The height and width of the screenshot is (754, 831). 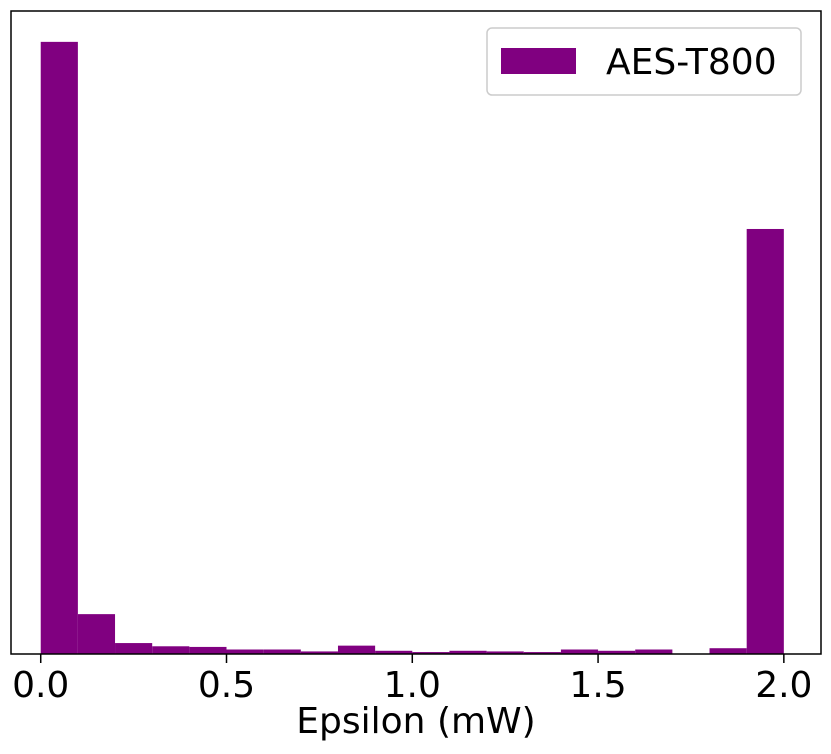 What do you see at coordinates (597, 685) in the screenshot?
I see `x-tick-label: 1.5` at bounding box center [597, 685].